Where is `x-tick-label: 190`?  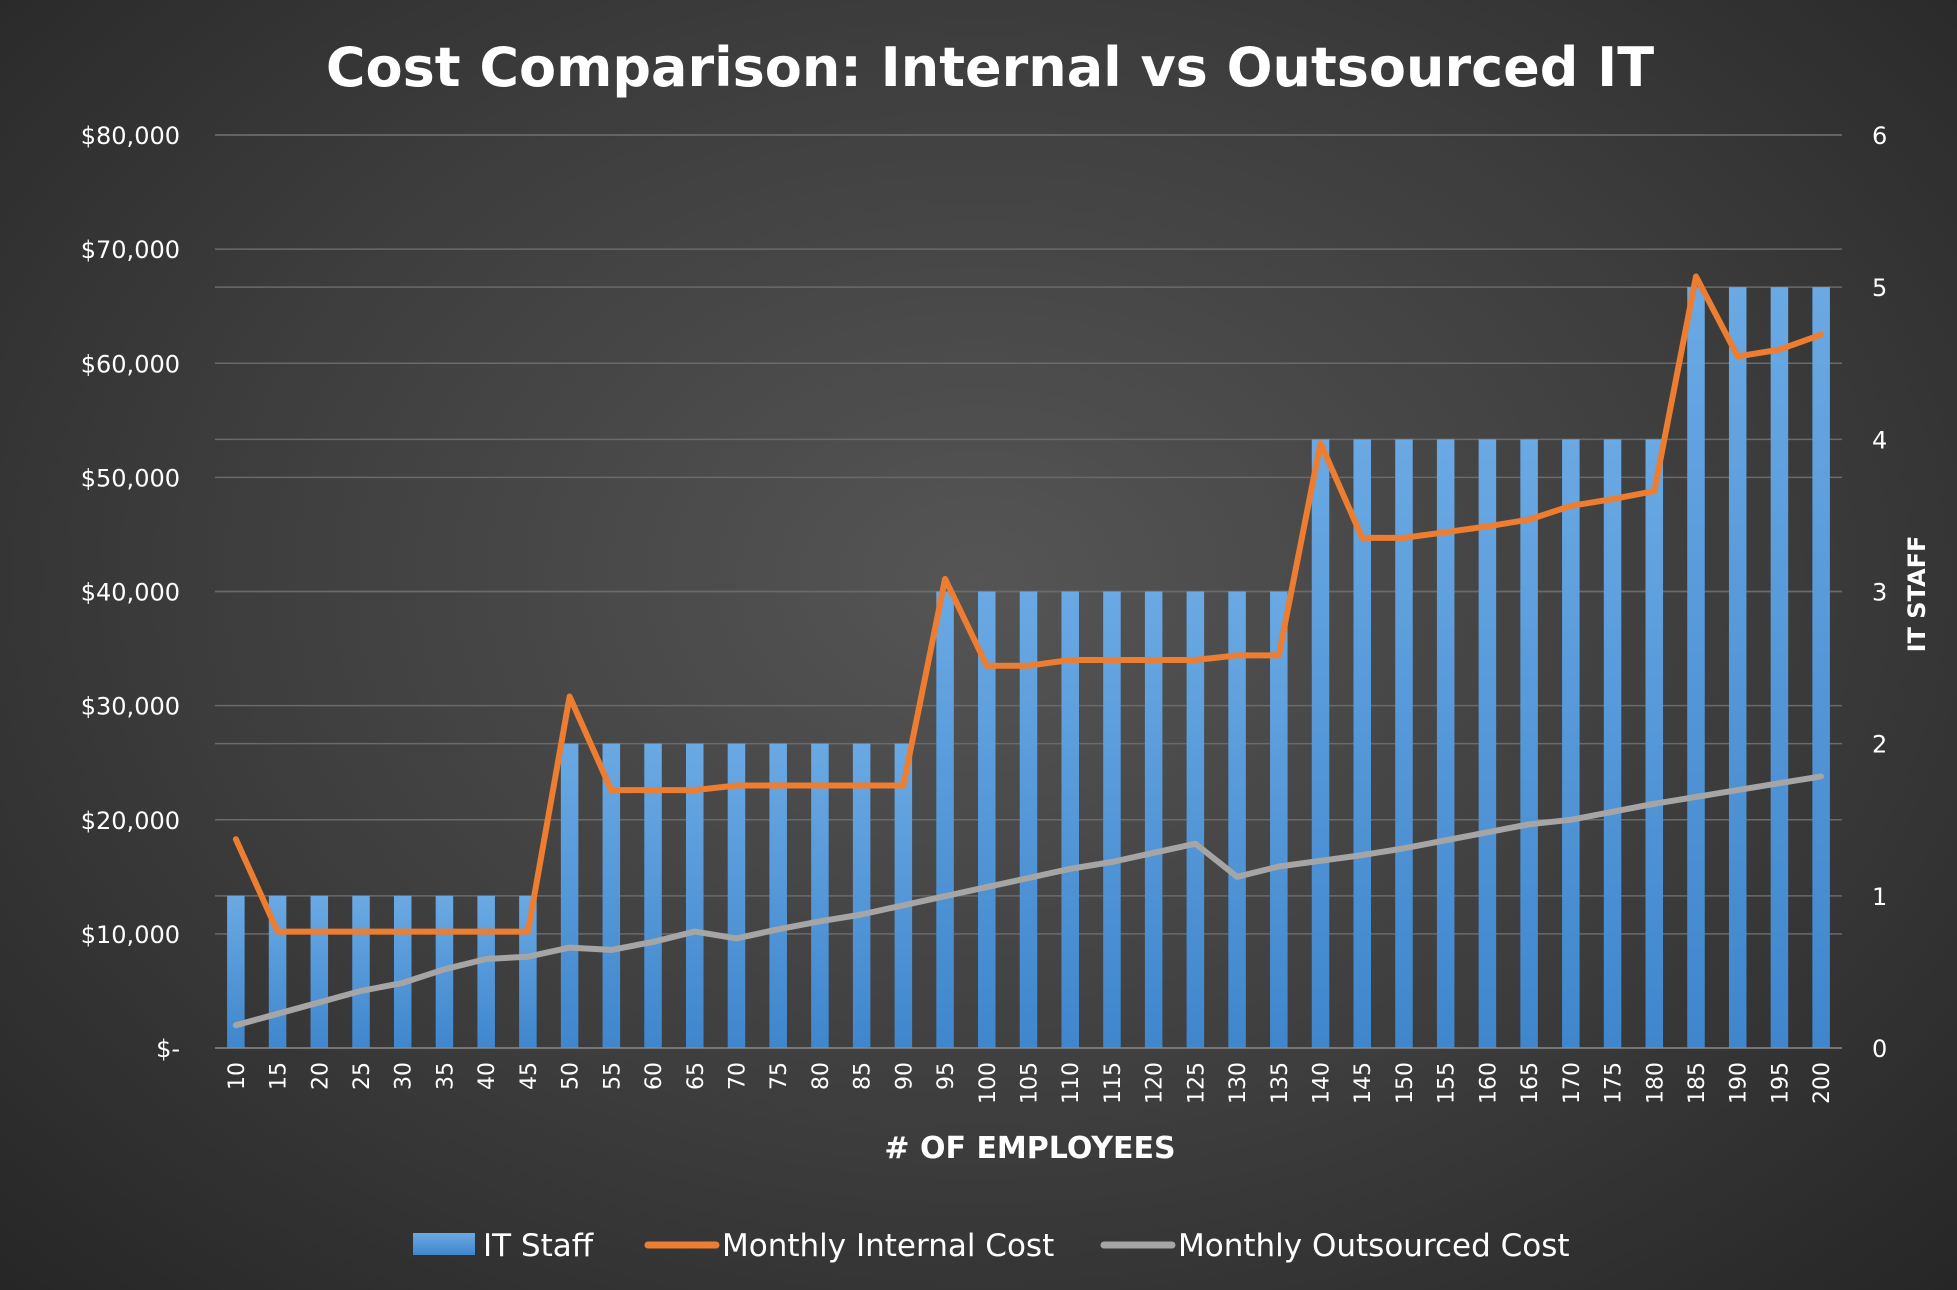
x-tick-label: 190 is located at coordinates (1739, 1083).